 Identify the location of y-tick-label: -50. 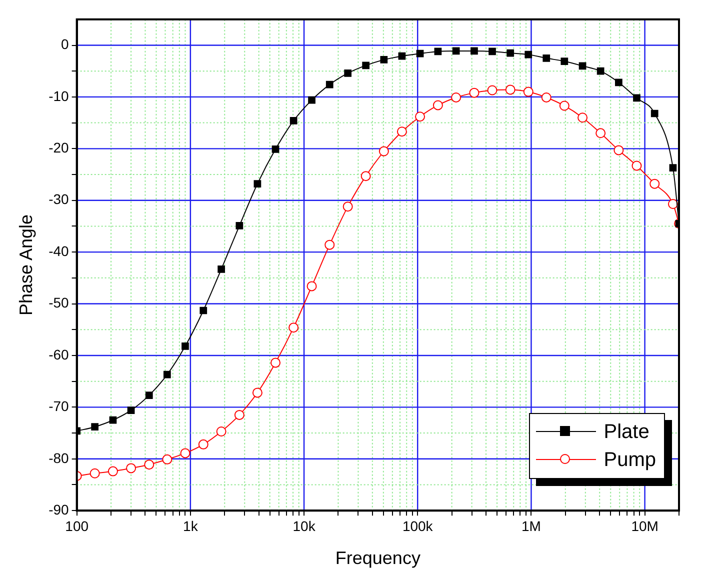
(59, 302).